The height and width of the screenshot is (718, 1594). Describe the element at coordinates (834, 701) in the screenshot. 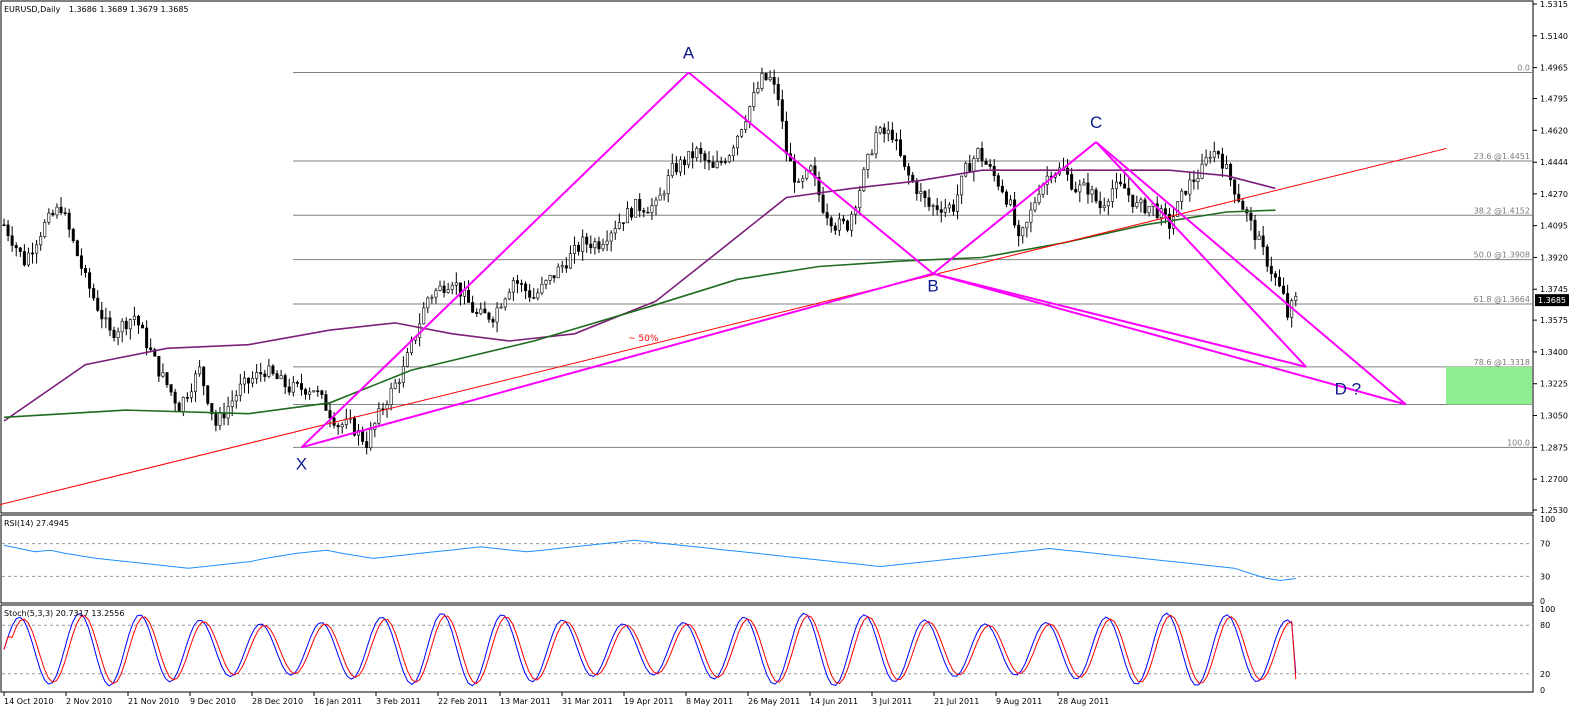

I see `time-tick-label: 14 Jun 2011` at that location.